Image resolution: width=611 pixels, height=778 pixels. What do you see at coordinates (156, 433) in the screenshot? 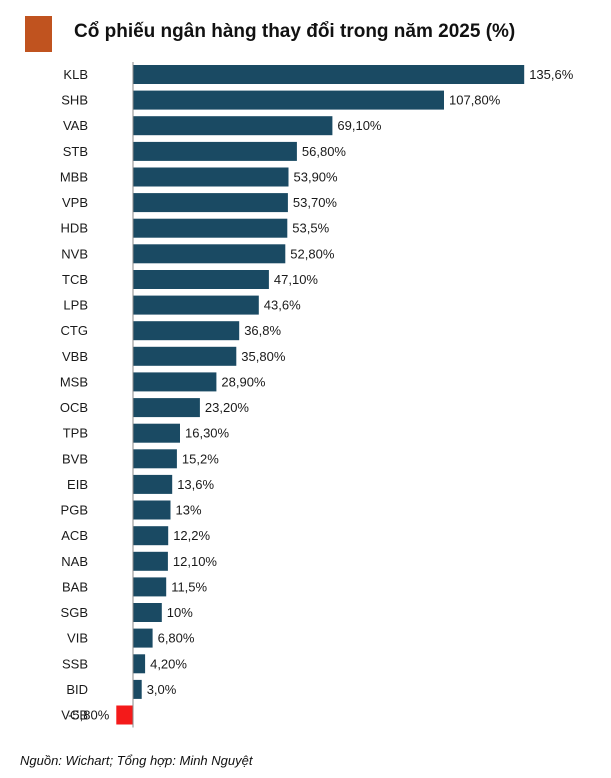
I see `bar-tpb` at bounding box center [156, 433].